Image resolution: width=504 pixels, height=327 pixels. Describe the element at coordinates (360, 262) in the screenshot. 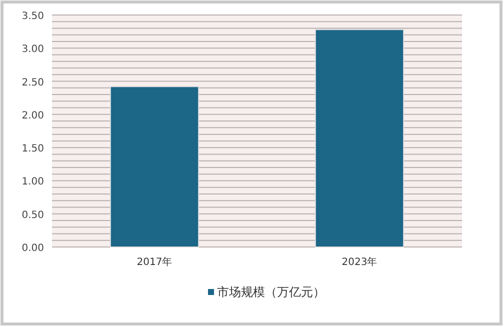

I see `x-tick-label: 2023年` at that location.